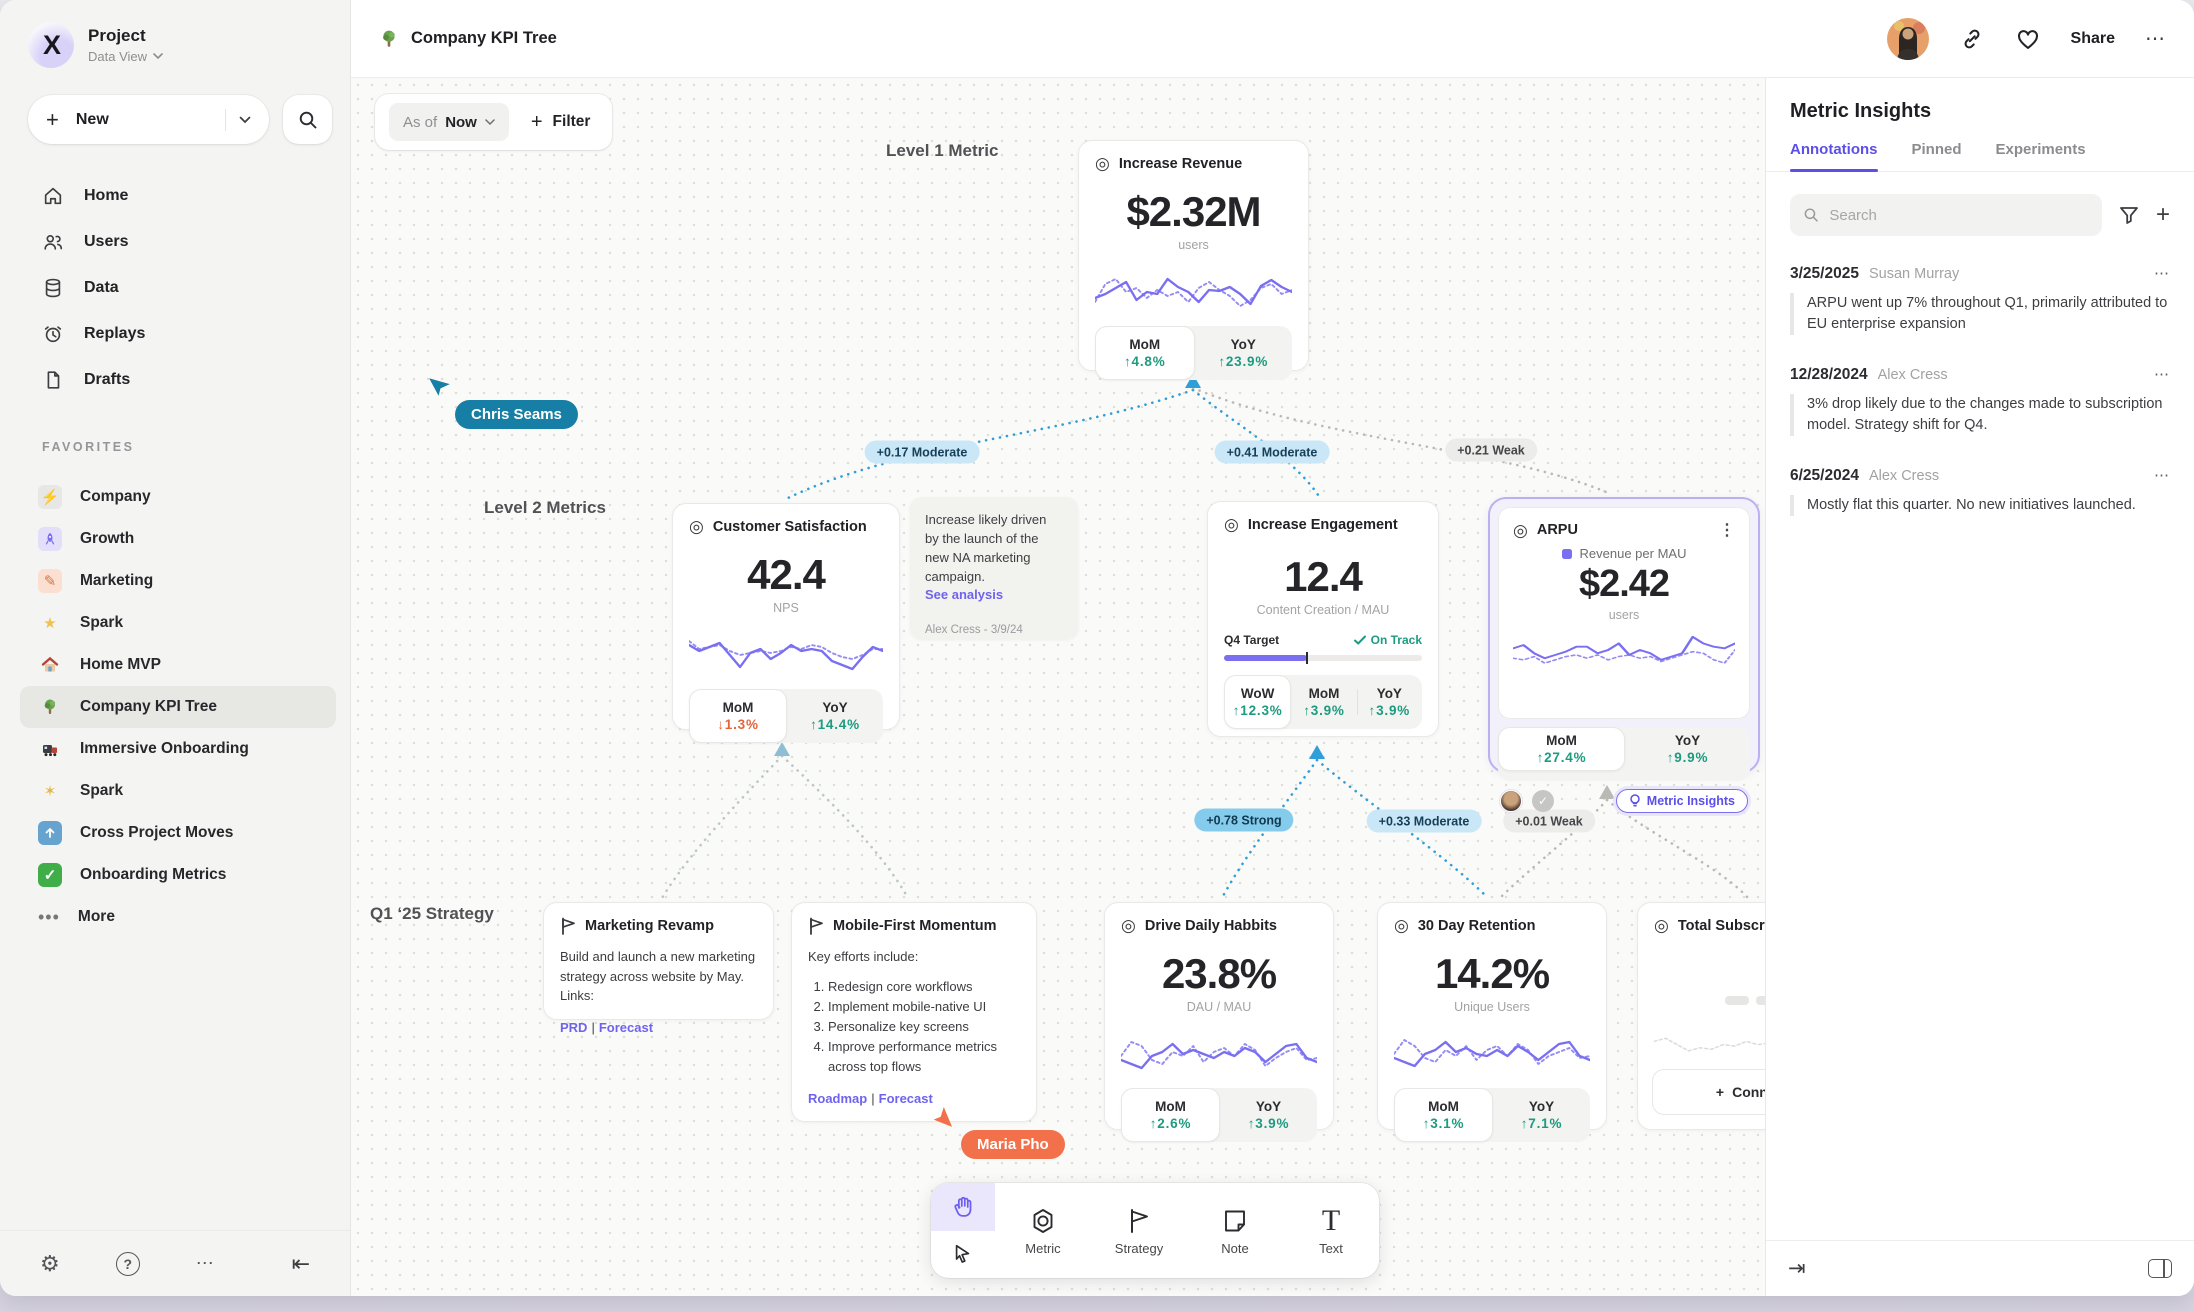 The height and width of the screenshot is (1312, 2194). I want to click on delta-mom: MoM ↓1.3%, so click(738, 716).